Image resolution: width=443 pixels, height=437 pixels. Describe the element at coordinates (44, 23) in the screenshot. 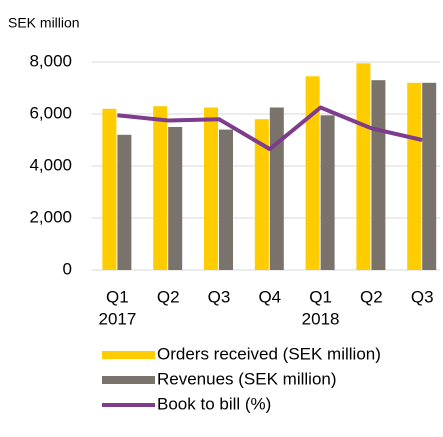

I see `chart-title: SEK million` at that location.